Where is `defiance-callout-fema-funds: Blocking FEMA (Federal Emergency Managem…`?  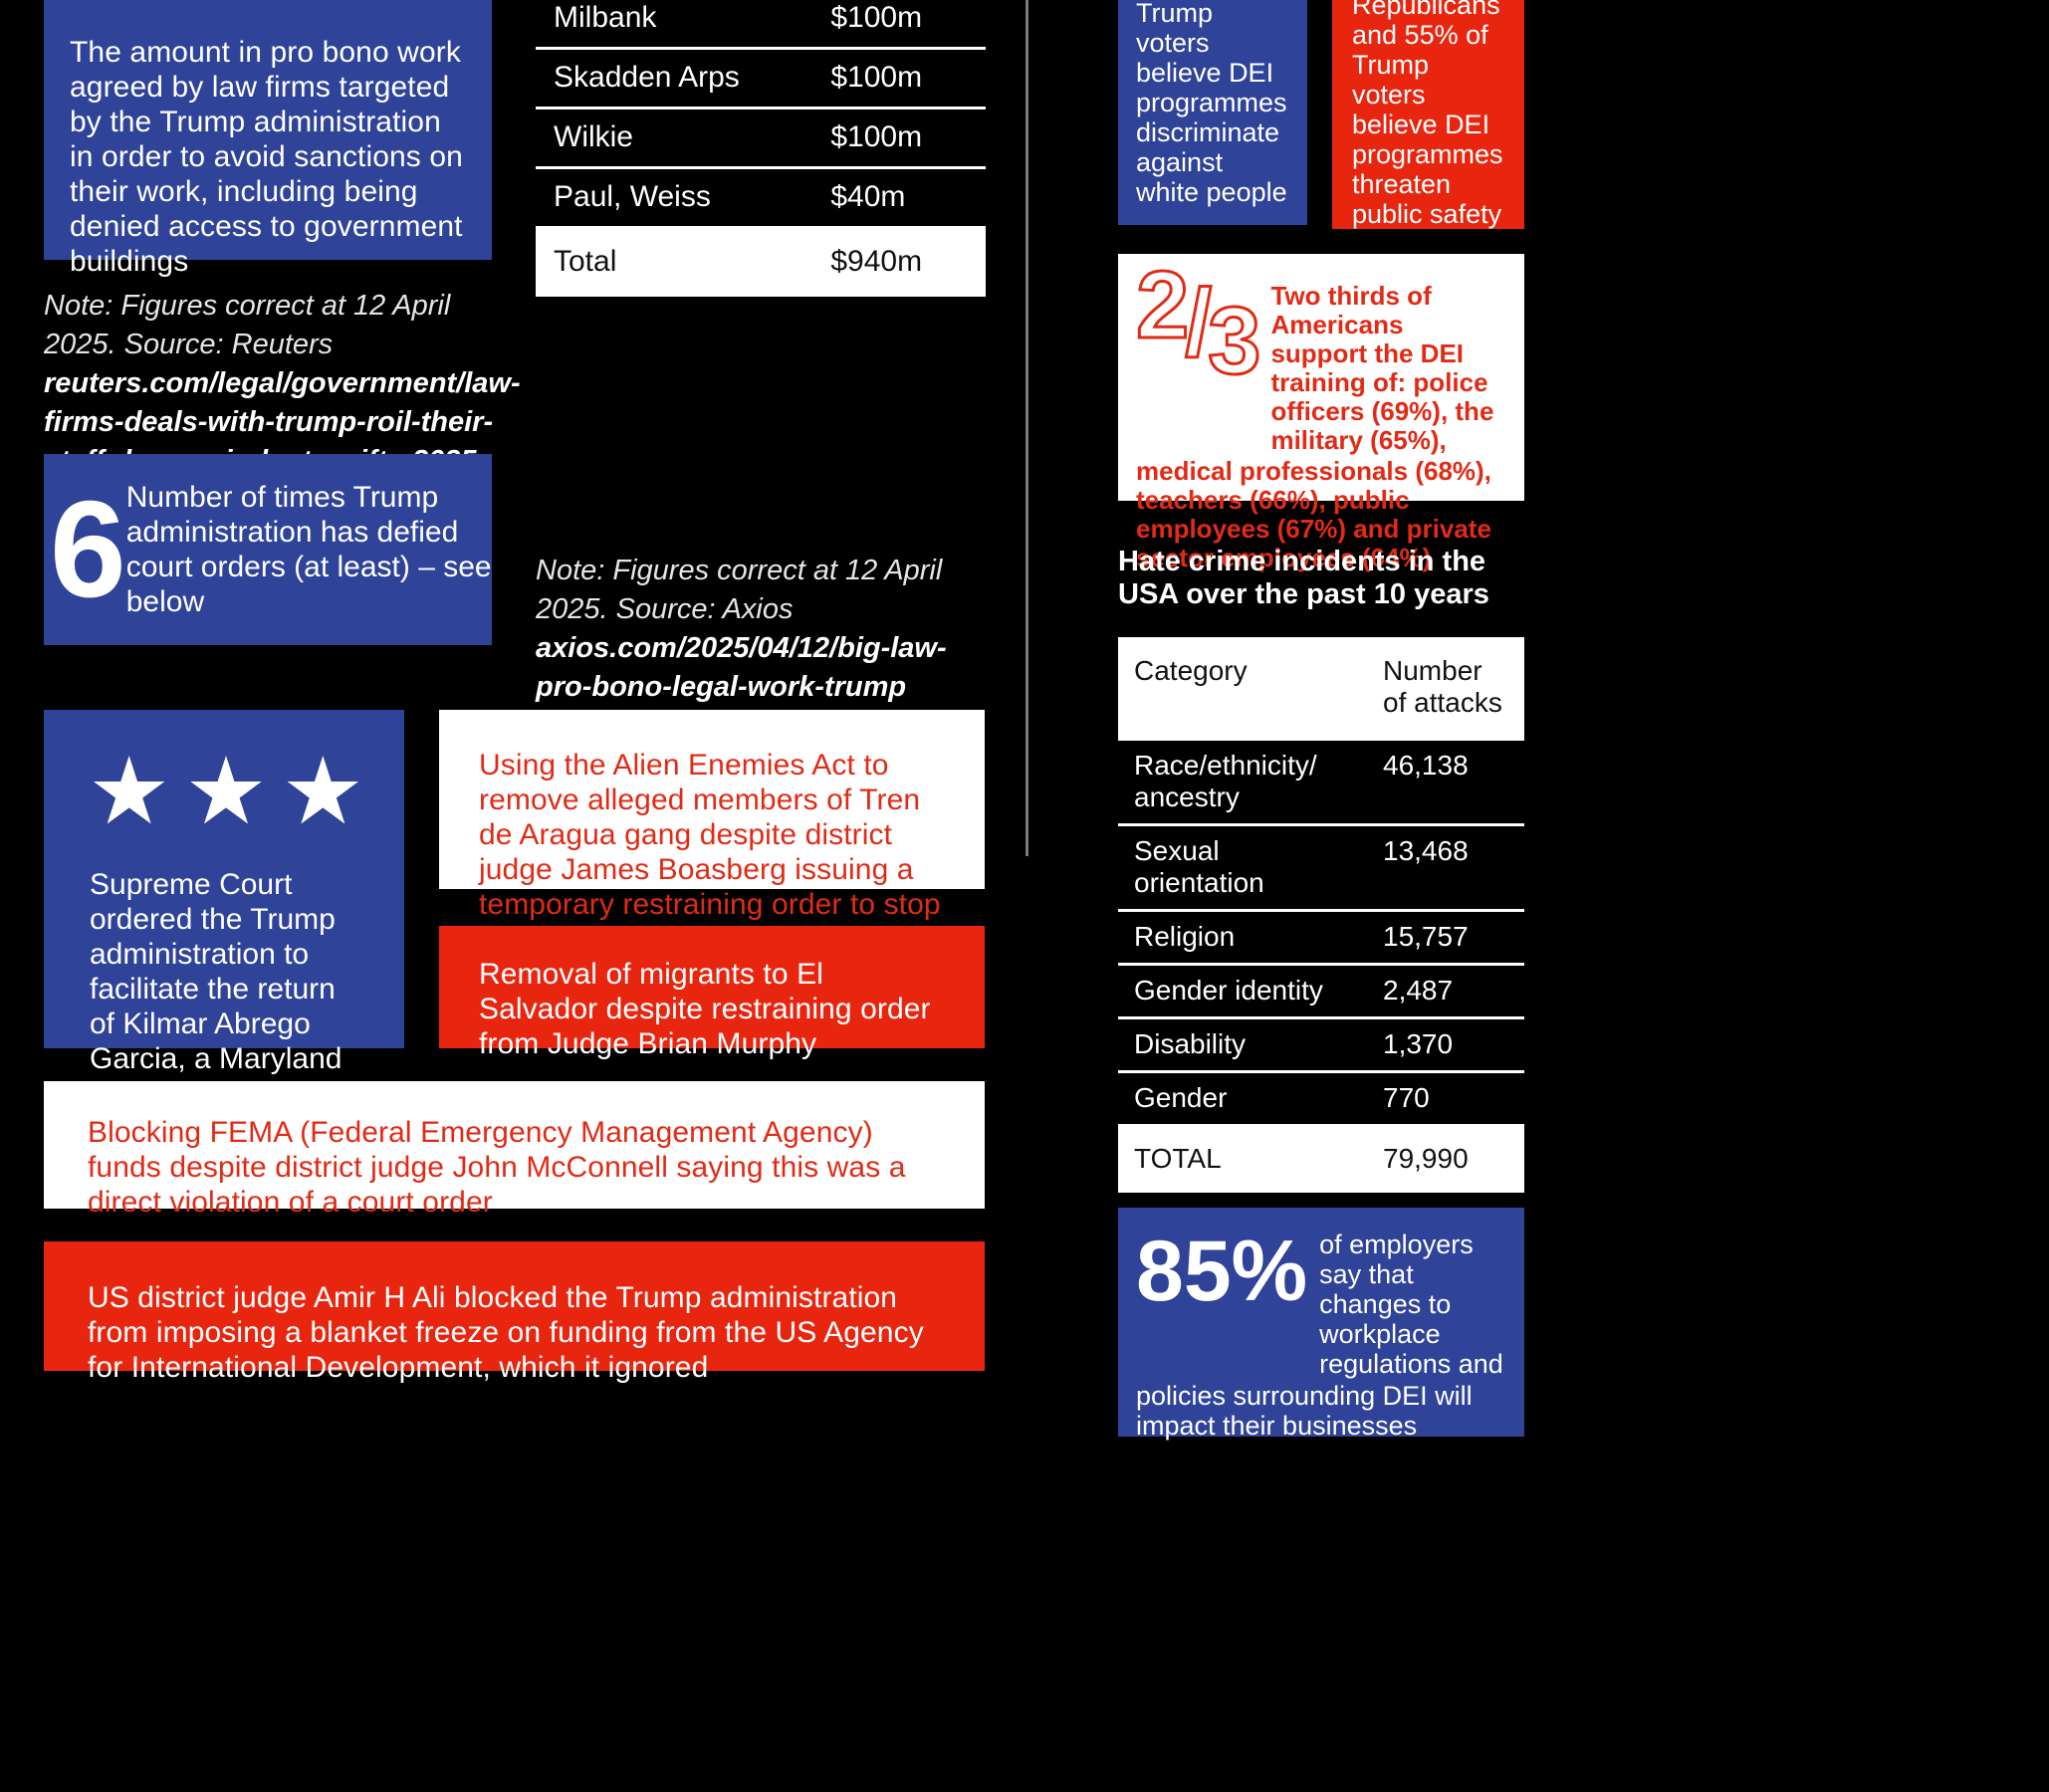
defiance-callout-fema-funds: Blocking FEMA (Federal Emergency Managem… is located at coordinates (514, 1150).